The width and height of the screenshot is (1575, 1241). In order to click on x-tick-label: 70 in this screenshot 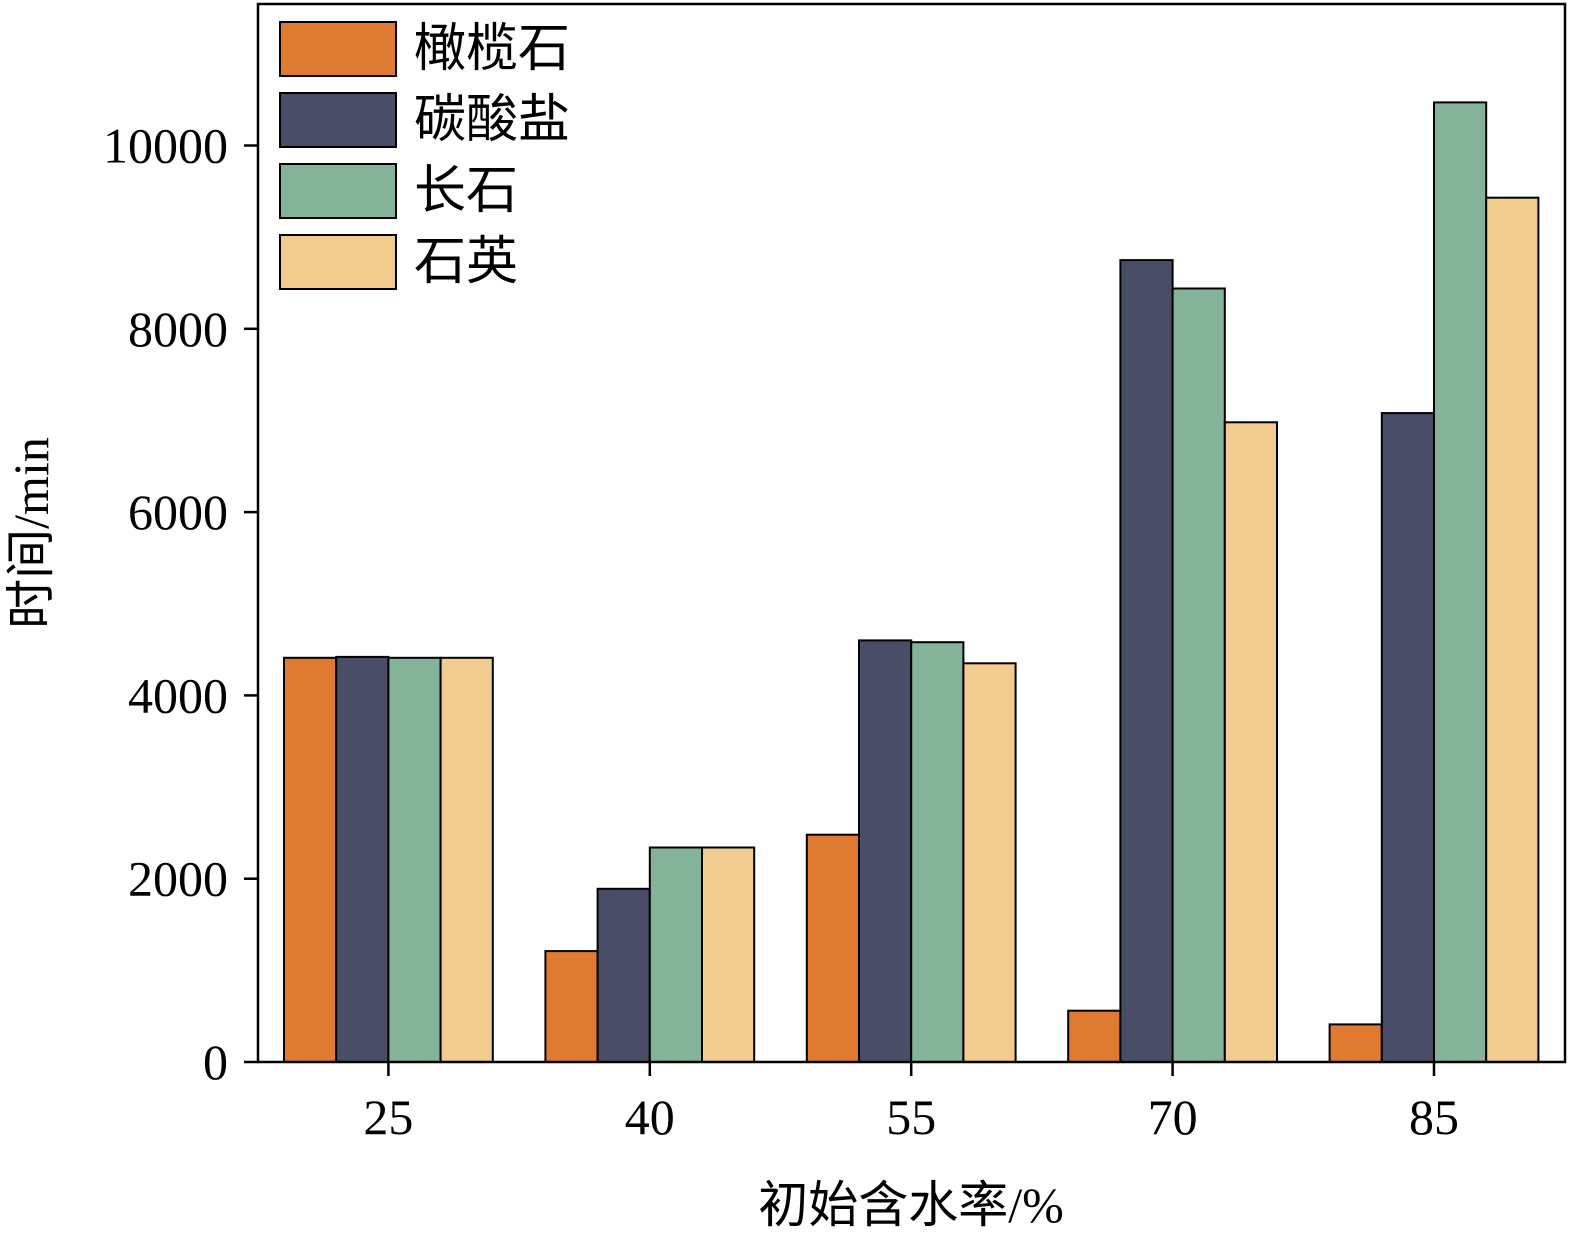, I will do `click(1173, 1117)`.